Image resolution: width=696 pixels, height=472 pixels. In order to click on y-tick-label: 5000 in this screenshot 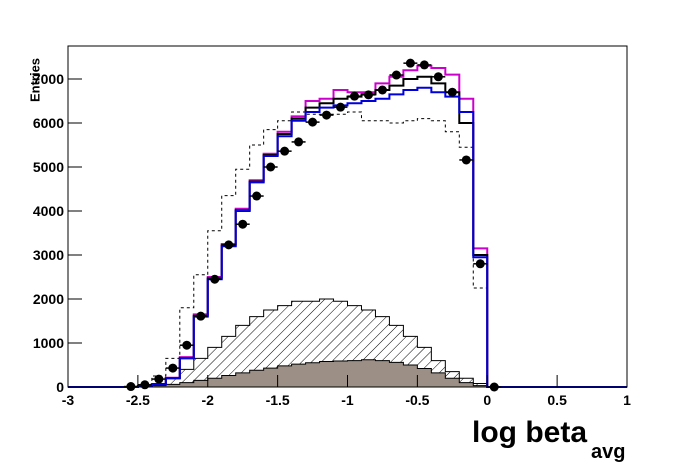, I will do `click(48, 167)`.